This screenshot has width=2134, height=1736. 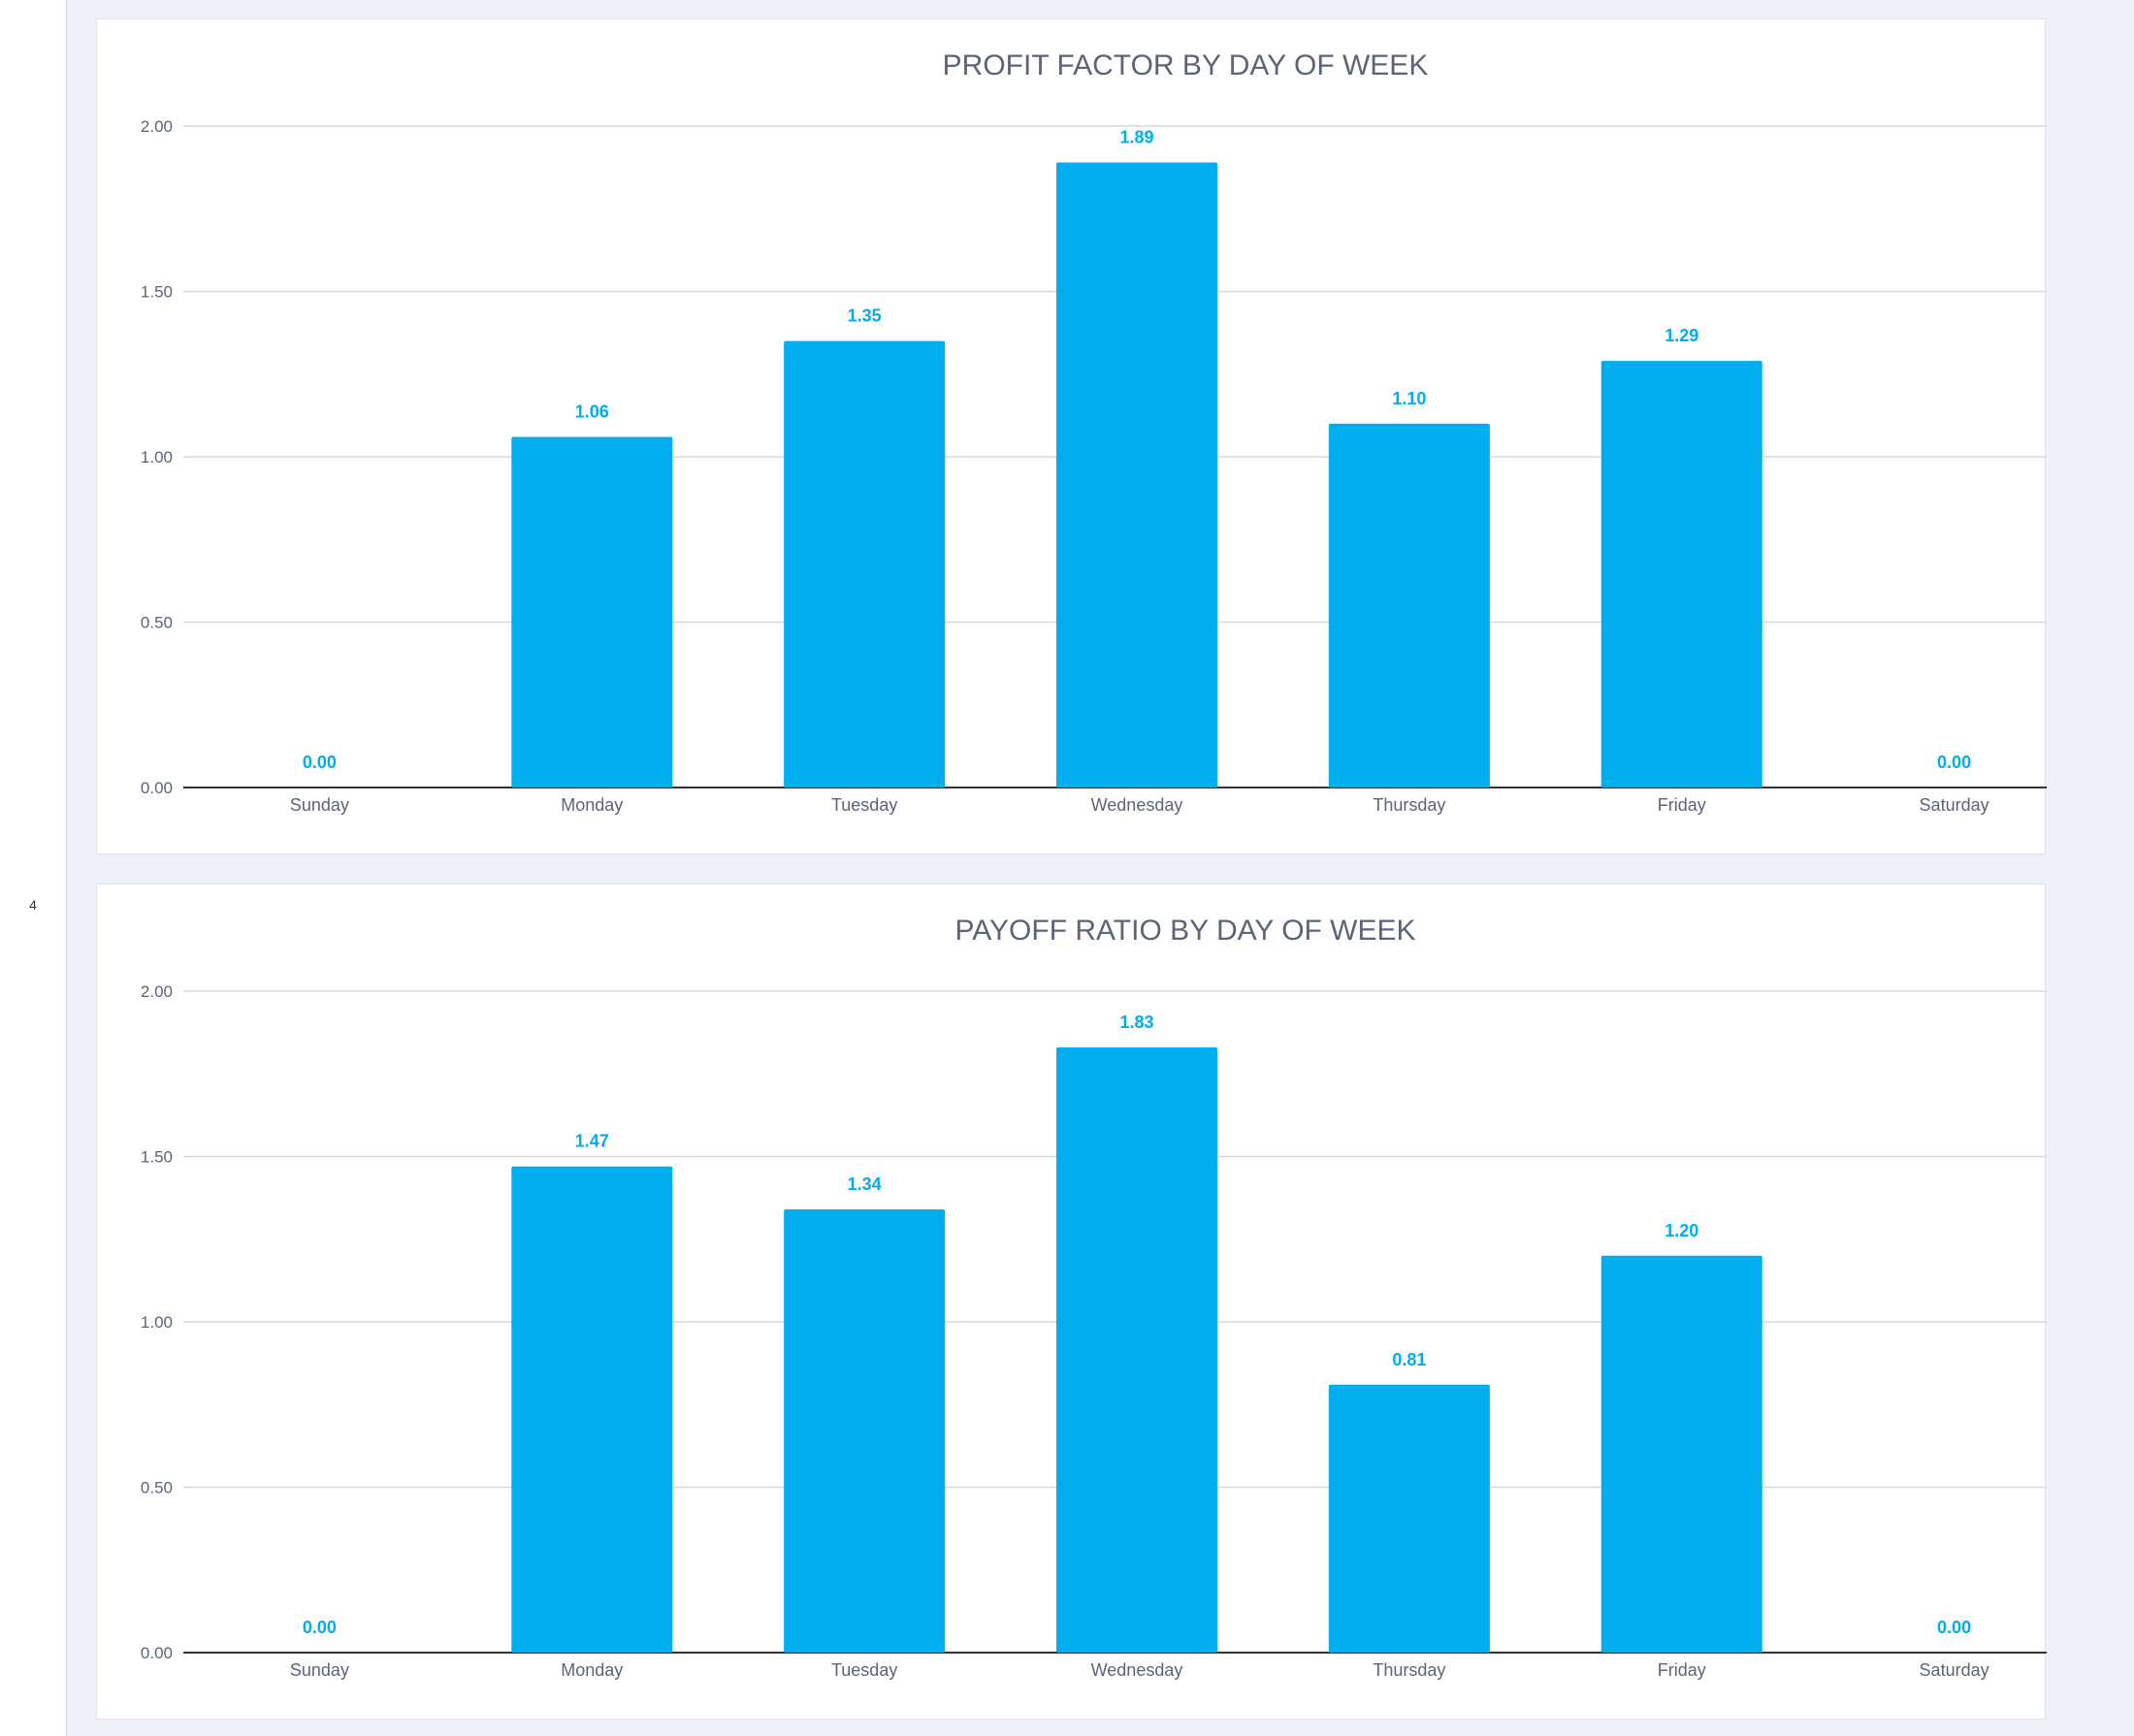 I want to click on chart-title: PAYOFF RATIO BY DAY OF WEEK, so click(x=1184, y=931).